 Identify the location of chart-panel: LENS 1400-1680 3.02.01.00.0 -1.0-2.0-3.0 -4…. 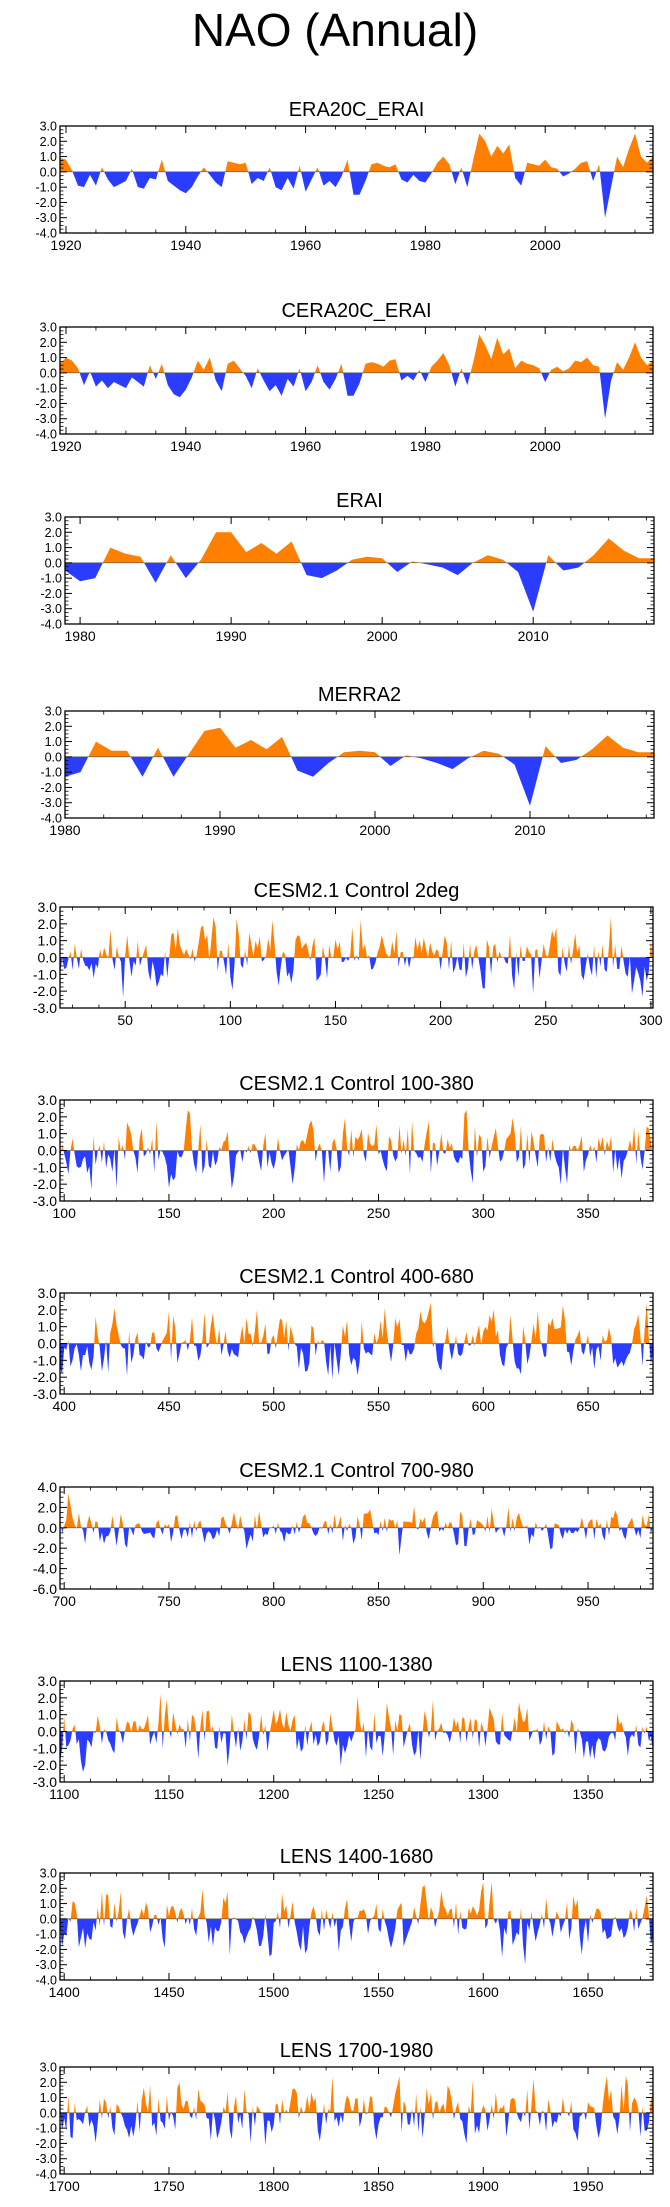
(344, 1923).